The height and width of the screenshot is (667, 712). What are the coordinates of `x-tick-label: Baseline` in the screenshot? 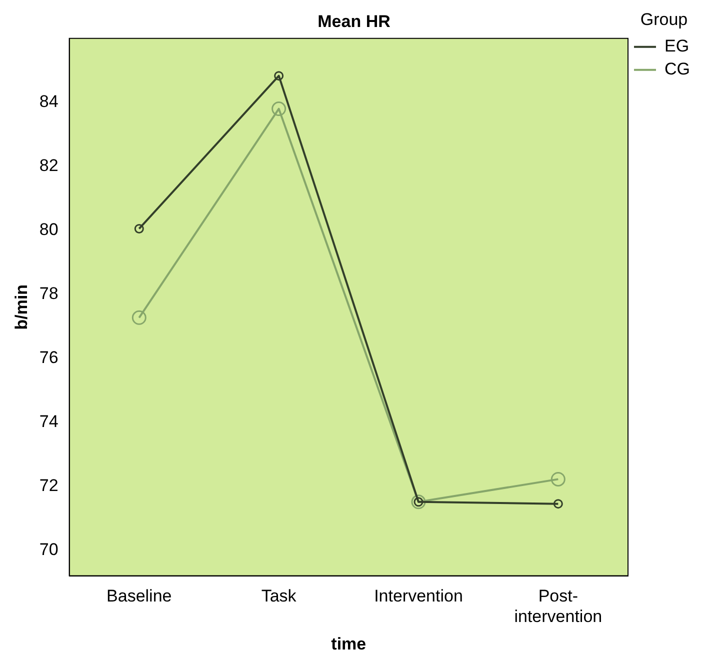 It's located at (139, 596).